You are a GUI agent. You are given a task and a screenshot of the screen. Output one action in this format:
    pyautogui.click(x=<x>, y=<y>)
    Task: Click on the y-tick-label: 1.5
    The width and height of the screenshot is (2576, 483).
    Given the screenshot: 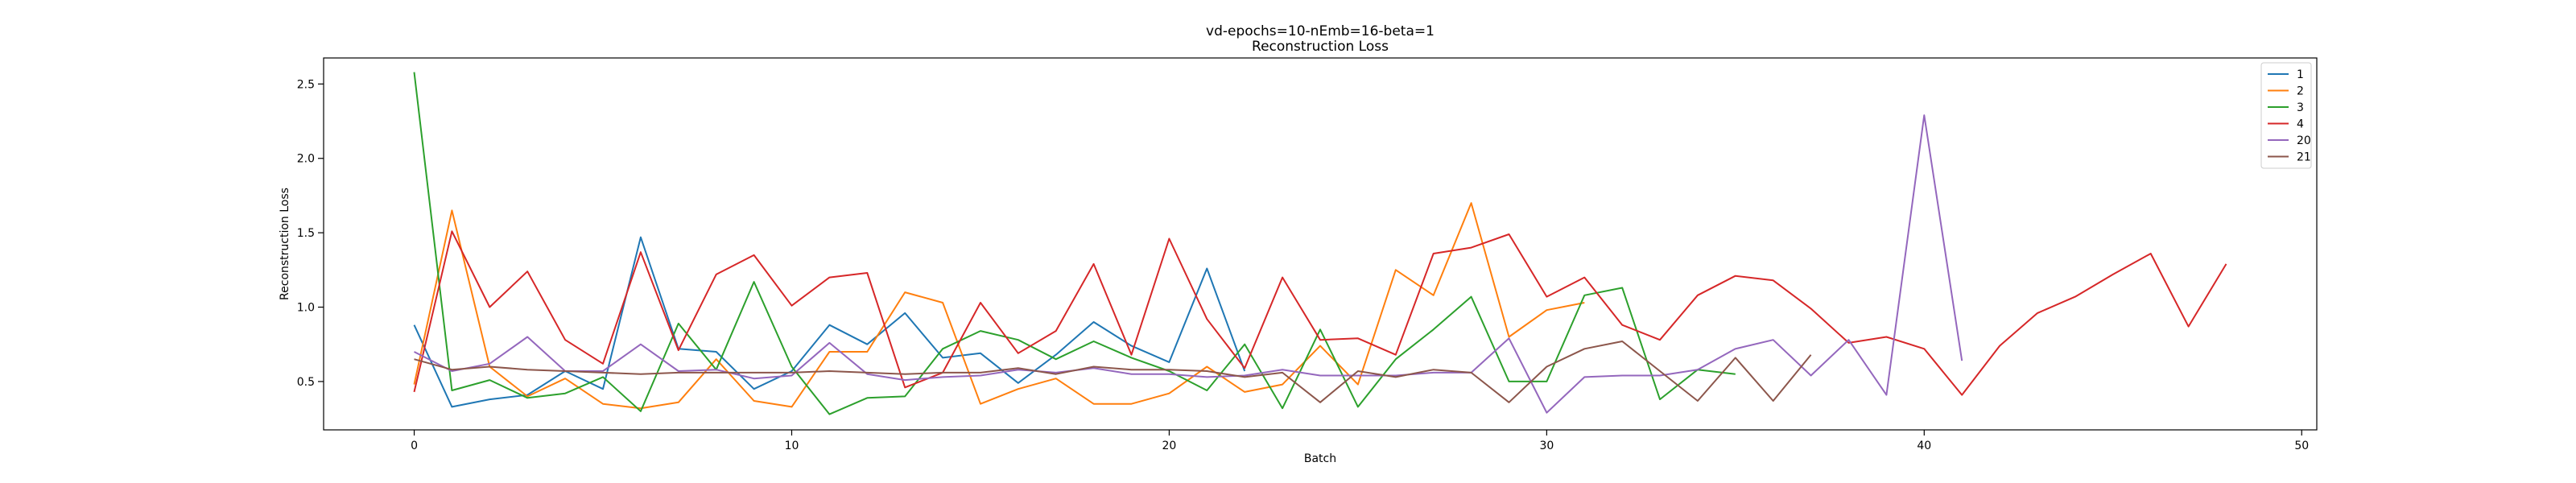 What is the action you would take?
    pyautogui.click(x=306, y=233)
    